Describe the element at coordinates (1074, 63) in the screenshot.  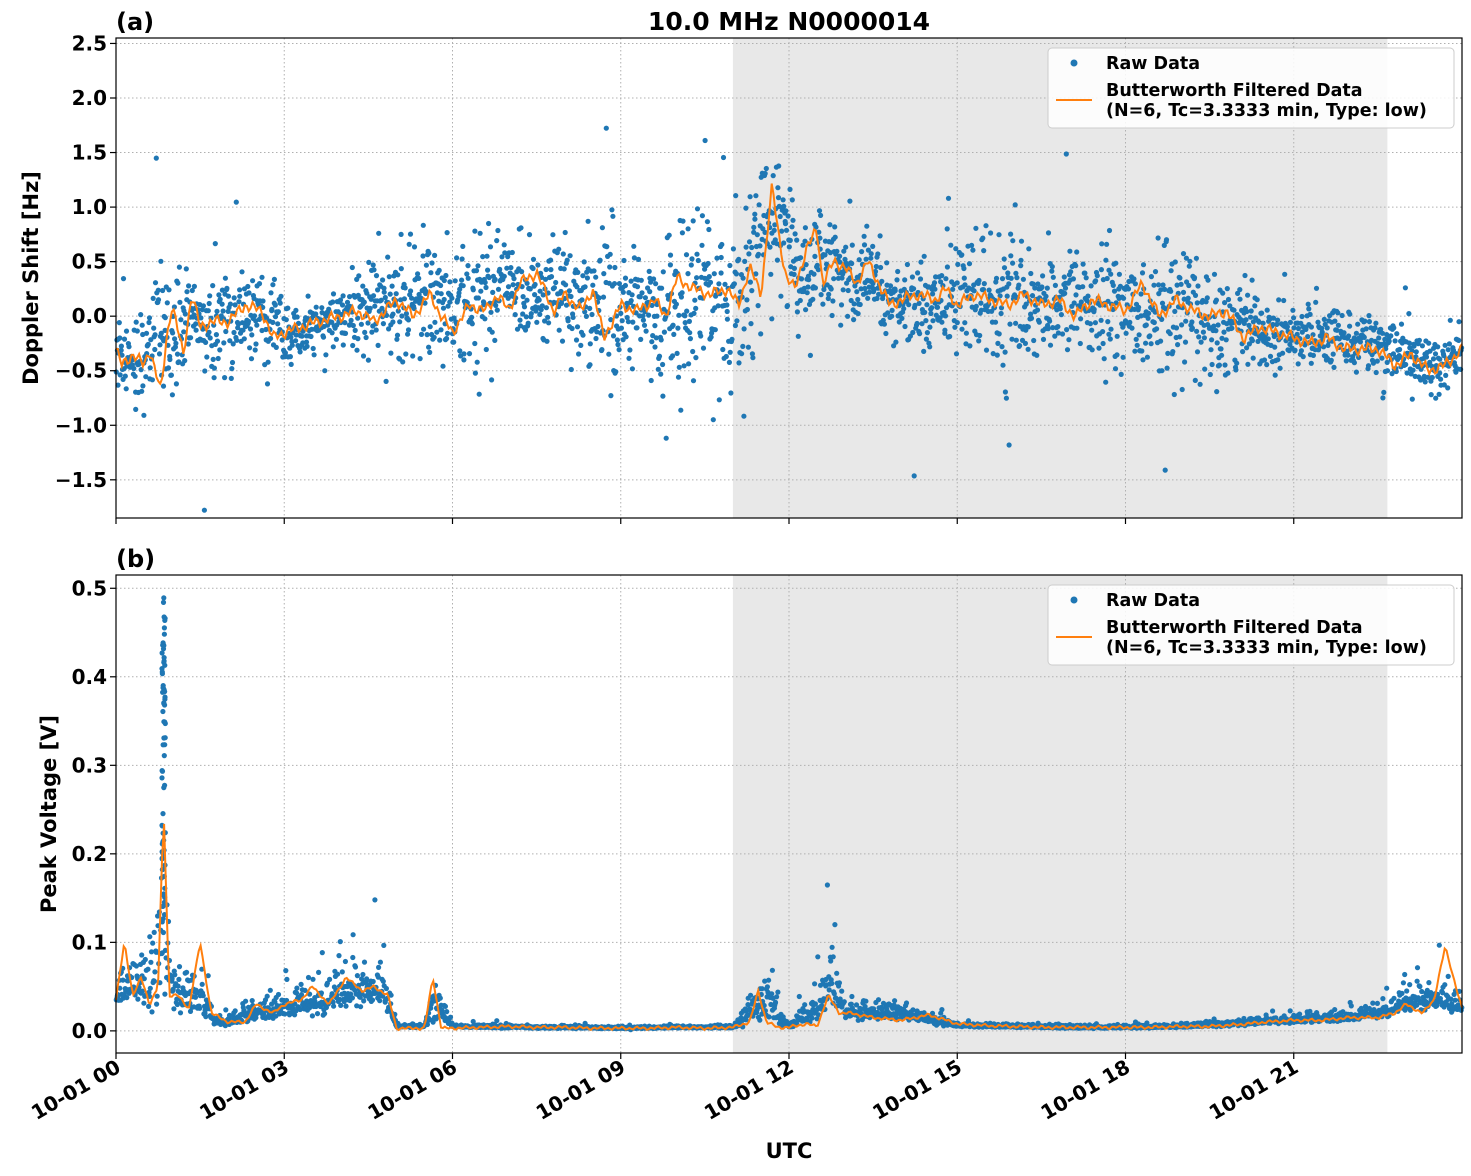
I see `panel-a-legend-raw-marker` at that location.